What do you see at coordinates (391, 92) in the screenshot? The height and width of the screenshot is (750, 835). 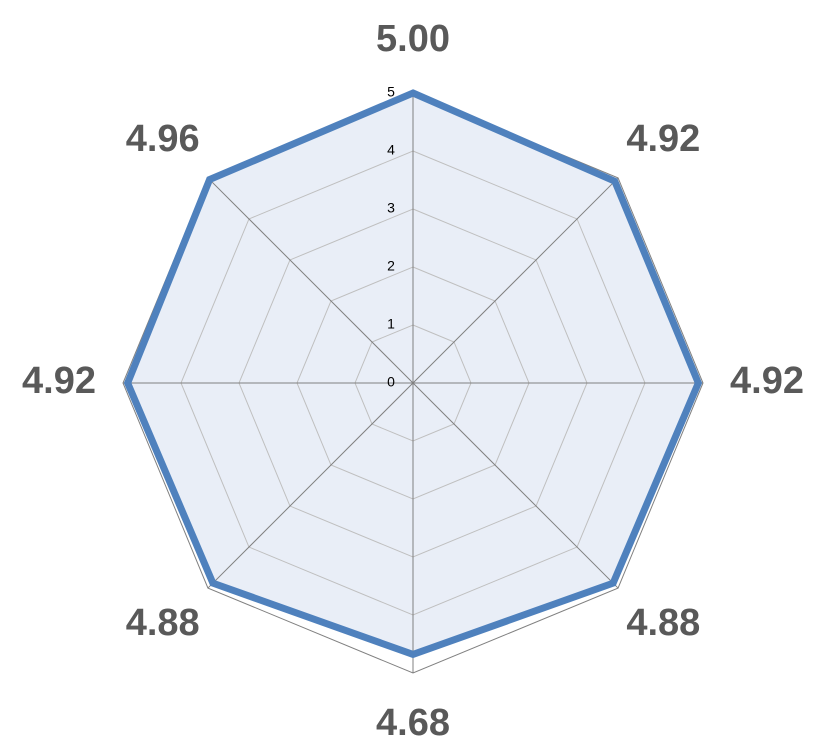 I see `r-tick-label: 5` at bounding box center [391, 92].